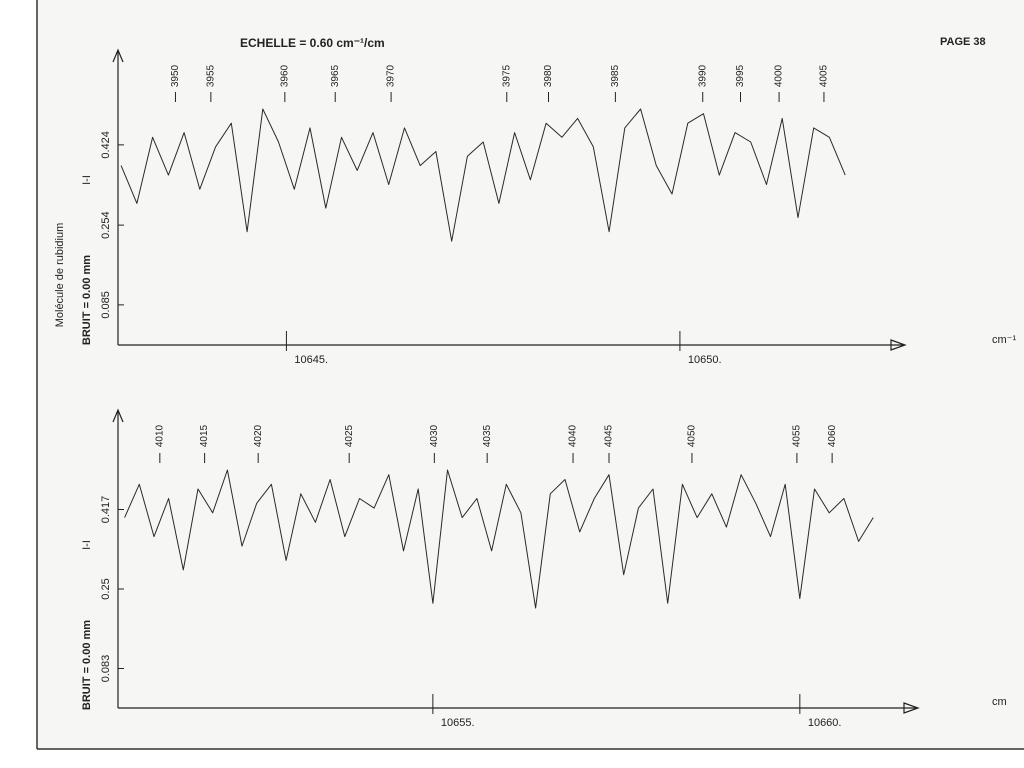  What do you see at coordinates (963, 42) in the screenshot?
I see `page-number: PAGE 38` at bounding box center [963, 42].